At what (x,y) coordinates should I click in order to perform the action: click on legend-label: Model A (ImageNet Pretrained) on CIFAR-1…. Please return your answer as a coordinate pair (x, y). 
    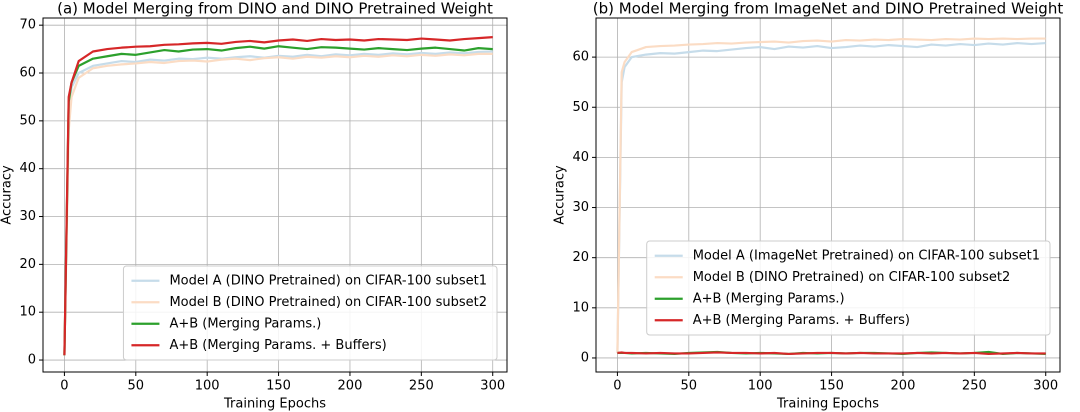
    Looking at the image, I should click on (866, 255).